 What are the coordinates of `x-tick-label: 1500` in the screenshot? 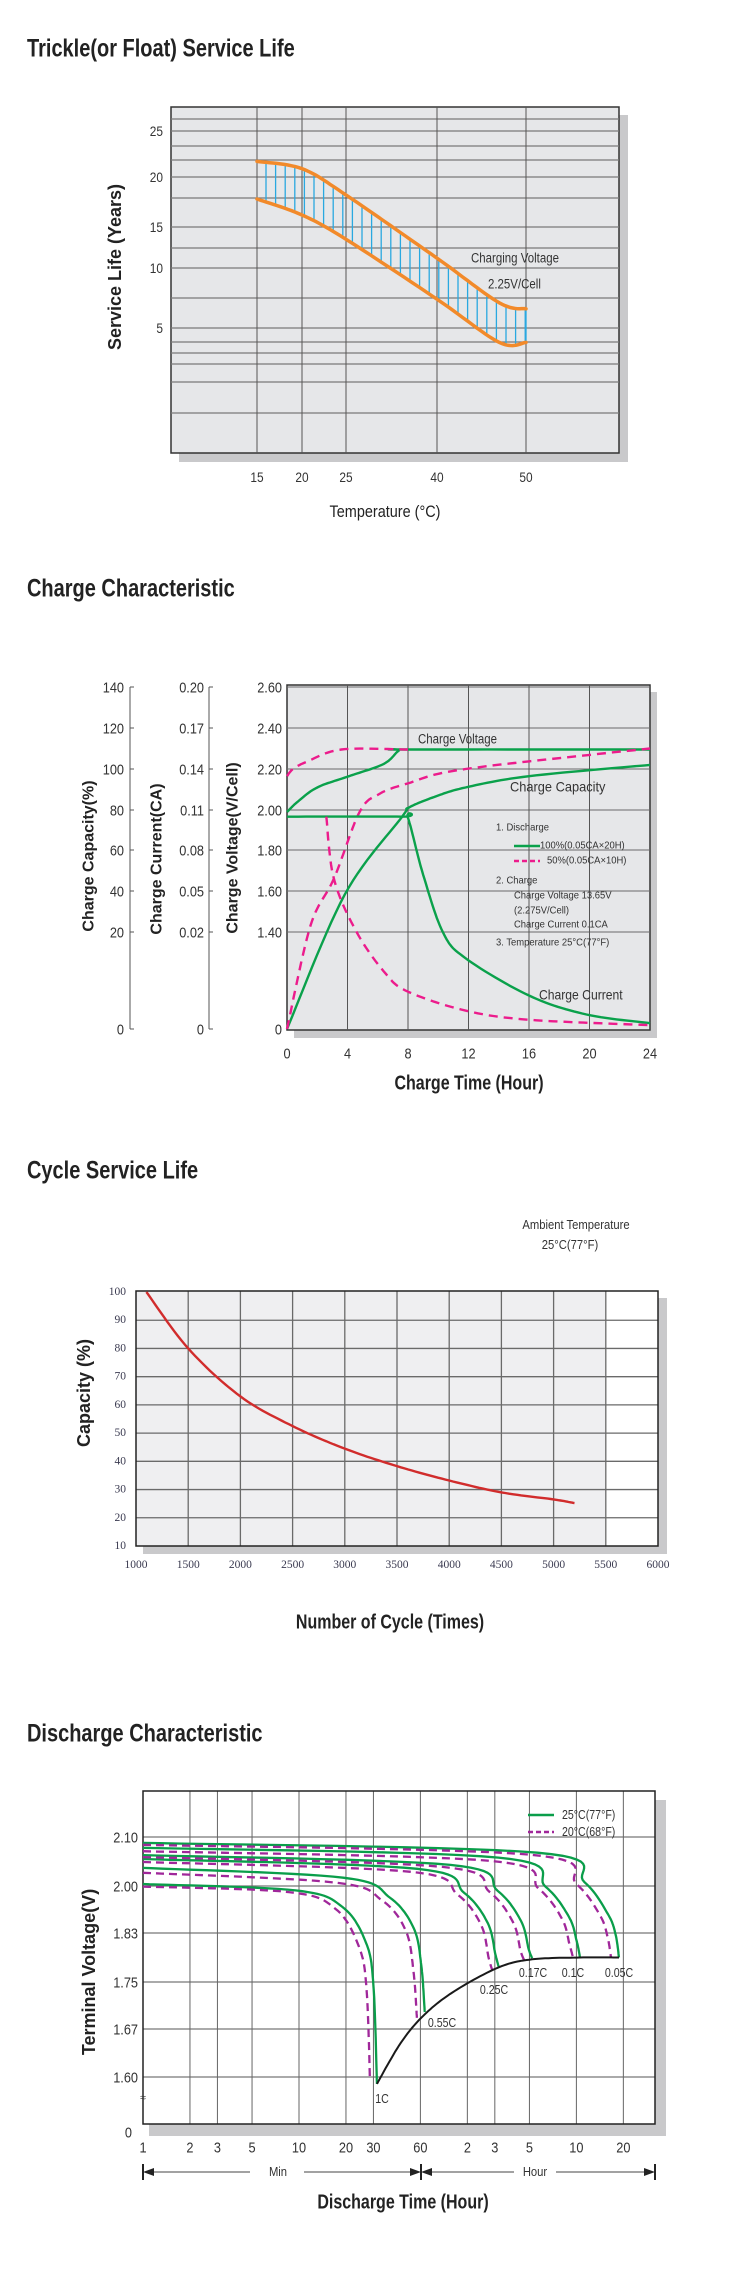 It's located at (188, 1565).